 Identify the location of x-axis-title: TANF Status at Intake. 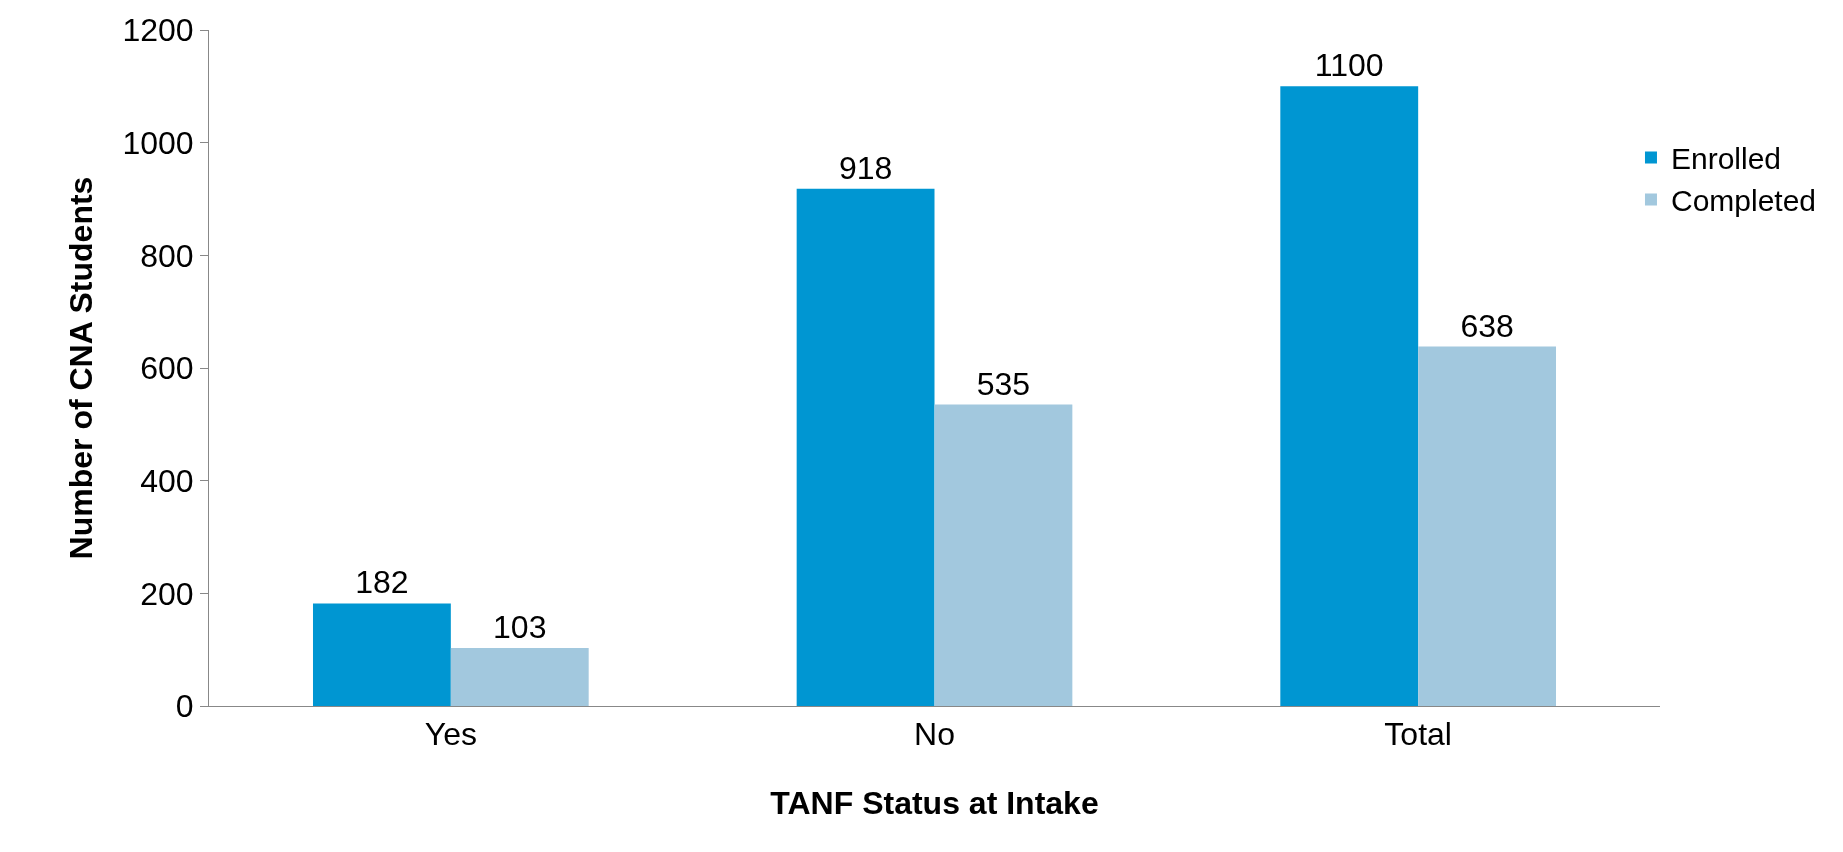
(934, 803).